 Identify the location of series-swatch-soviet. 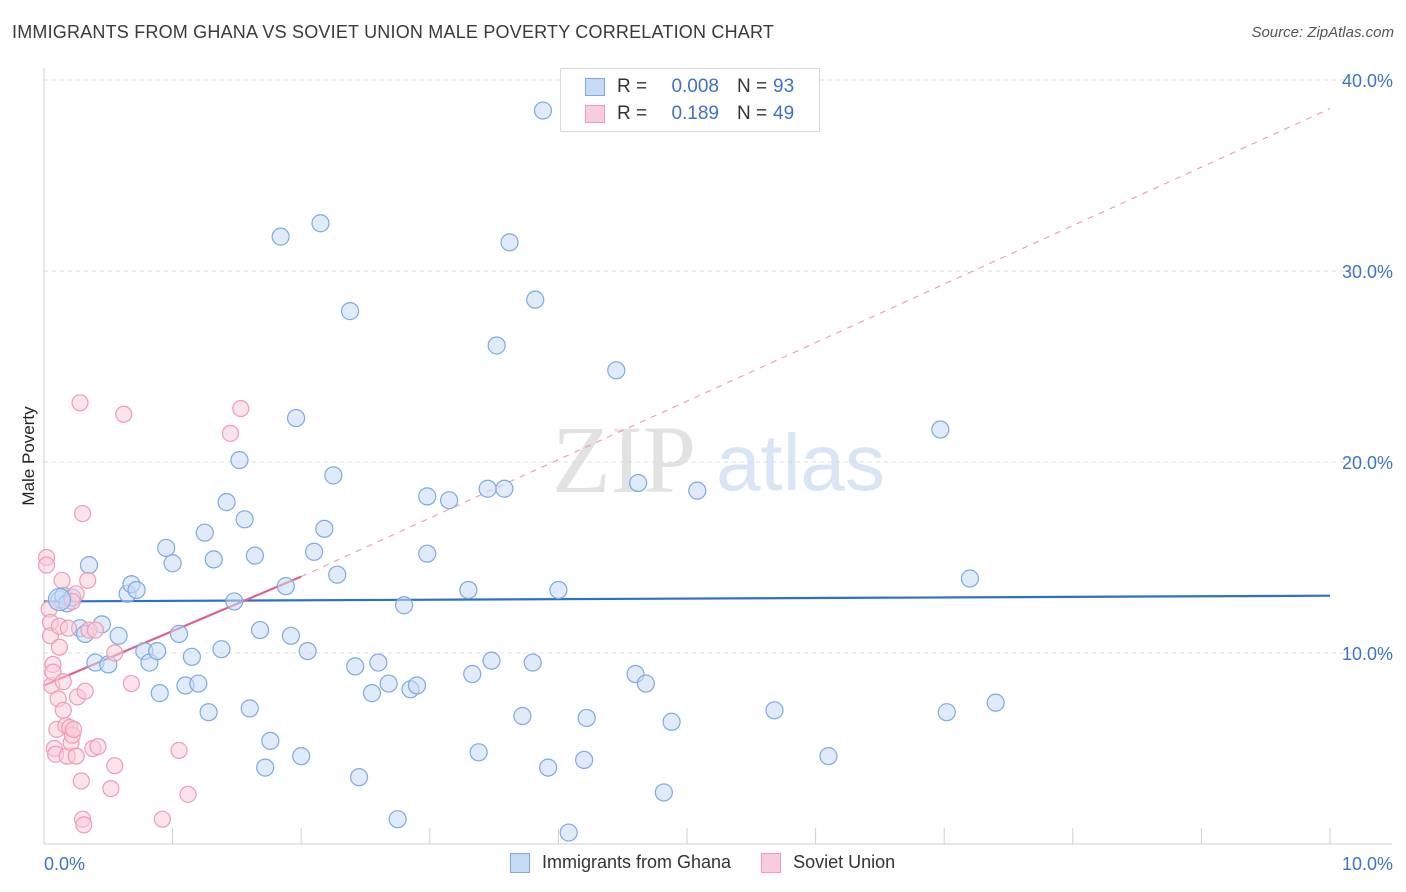
(771, 862).